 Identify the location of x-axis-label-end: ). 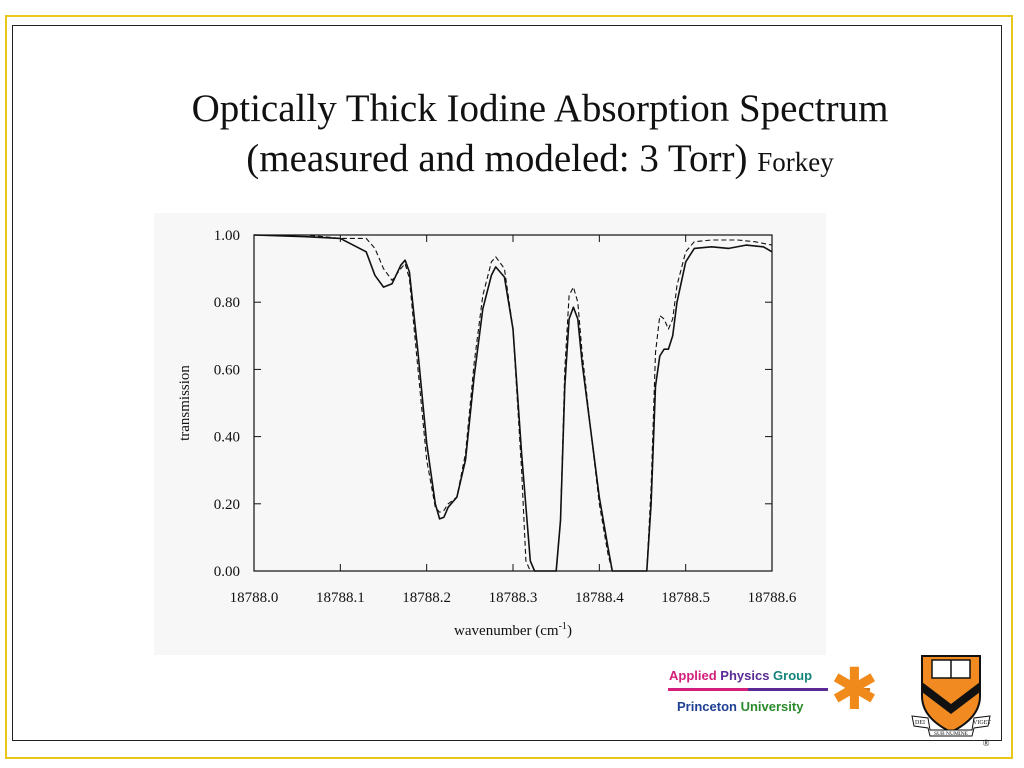
(569, 631).